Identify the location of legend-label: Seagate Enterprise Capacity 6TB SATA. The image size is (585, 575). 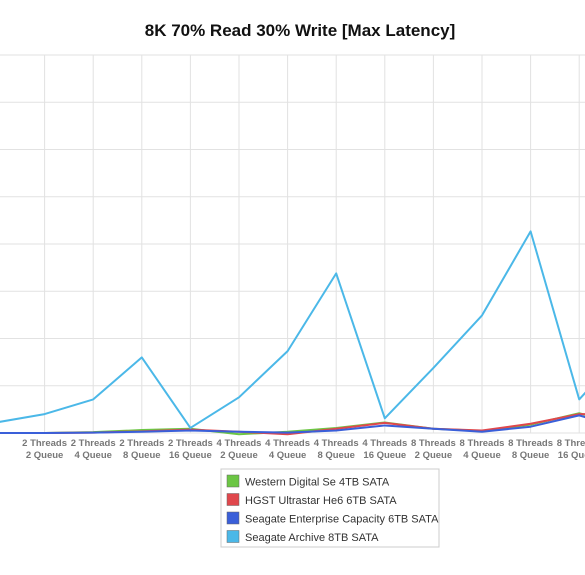
(342, 520).